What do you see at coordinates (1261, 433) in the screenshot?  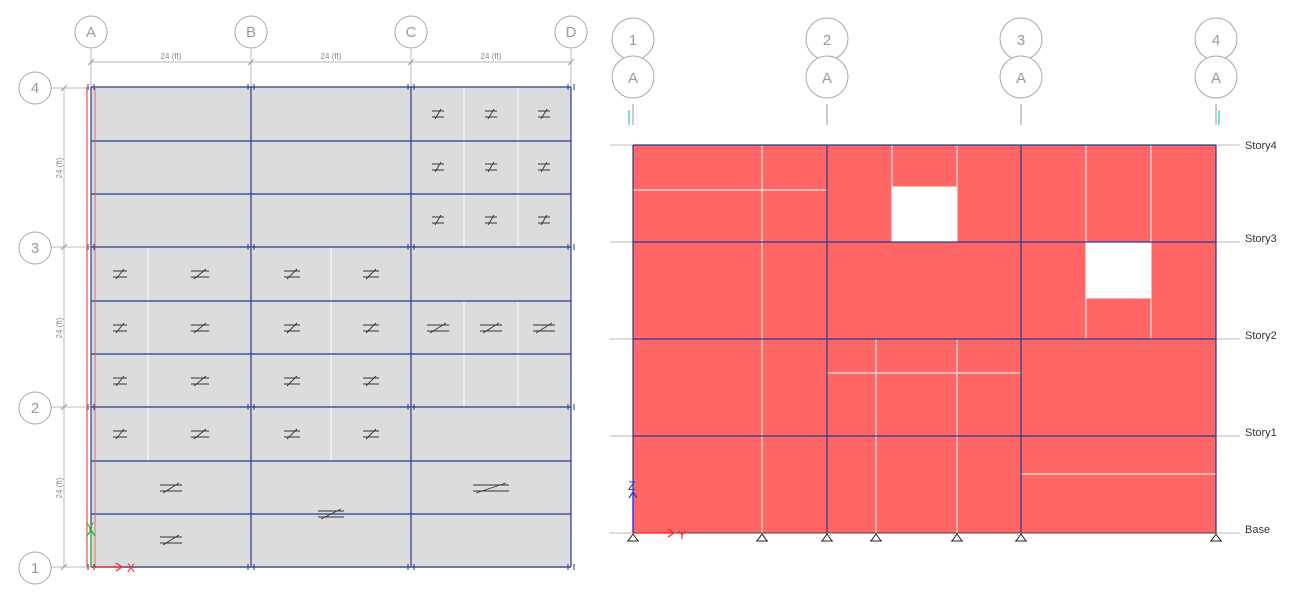 I see `story-label-1: Story1` at bounding box center [1261, 433].